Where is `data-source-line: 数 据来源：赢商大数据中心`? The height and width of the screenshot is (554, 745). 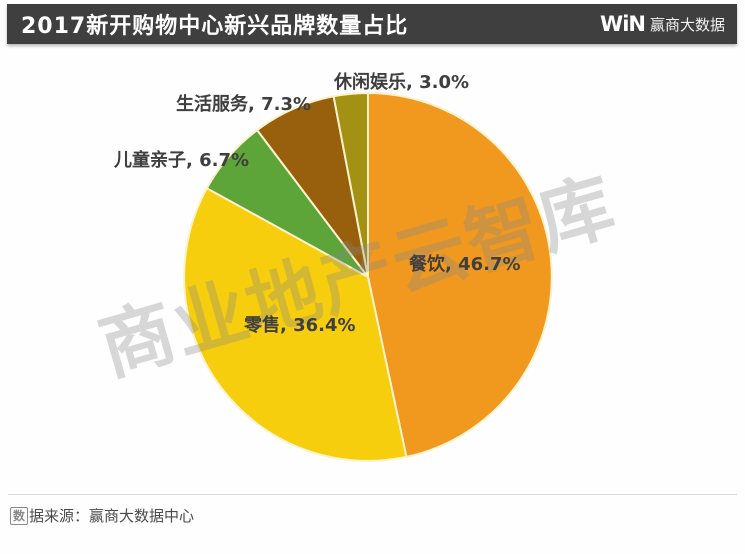 data-source-line: 数 据来源：赢商大数据中心 is located at coordinates (102, 515).